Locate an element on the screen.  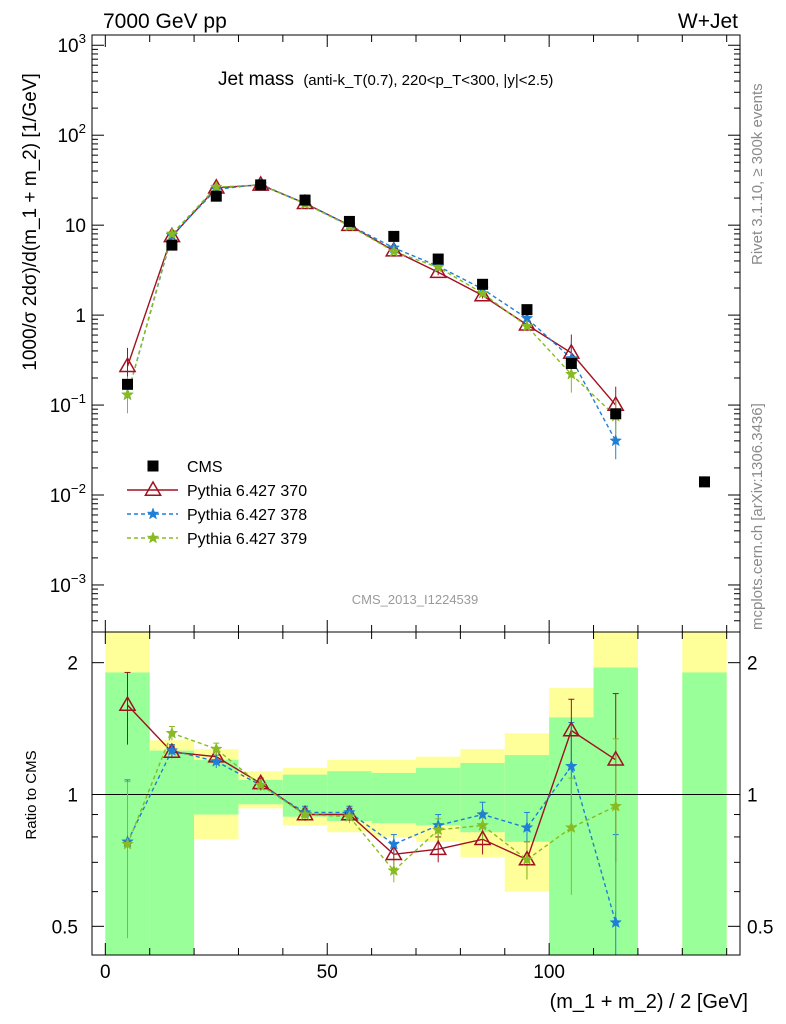
header-right: W+Jet is located at coordinates (708, 21).